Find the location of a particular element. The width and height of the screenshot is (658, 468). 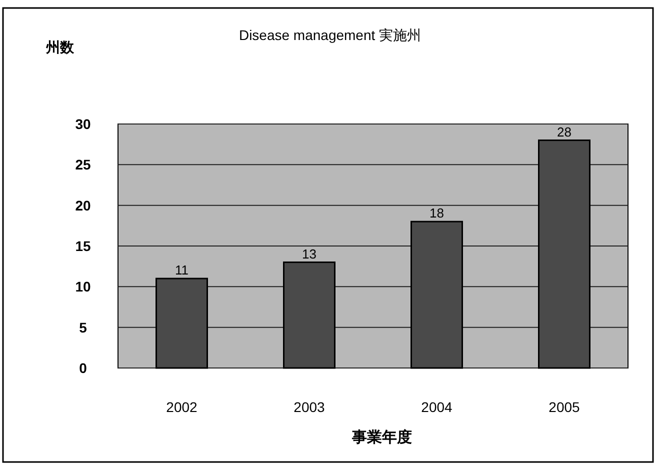

data-label: 18 is located at coordinates (437, 213).